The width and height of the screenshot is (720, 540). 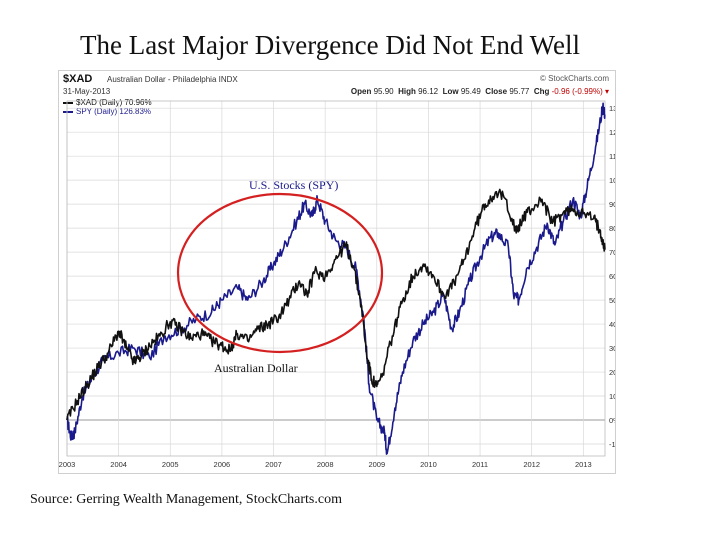 I want to click on y-tick-label: 40%, so click(x=612, y=324).